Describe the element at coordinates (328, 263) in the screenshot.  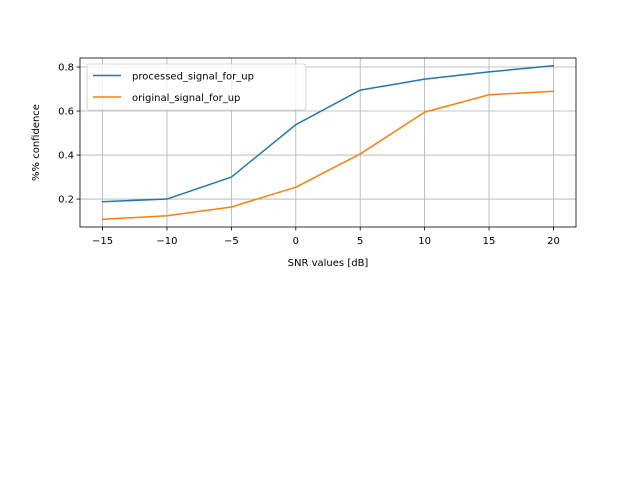
I see `x-axis-label: SNR values [dB]` at that location.